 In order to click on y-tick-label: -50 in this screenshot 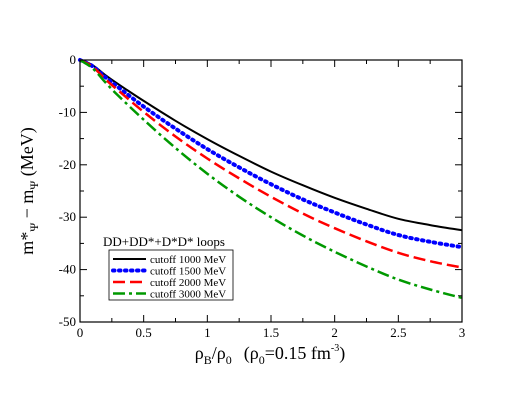, I will do `click(67, 321)`.